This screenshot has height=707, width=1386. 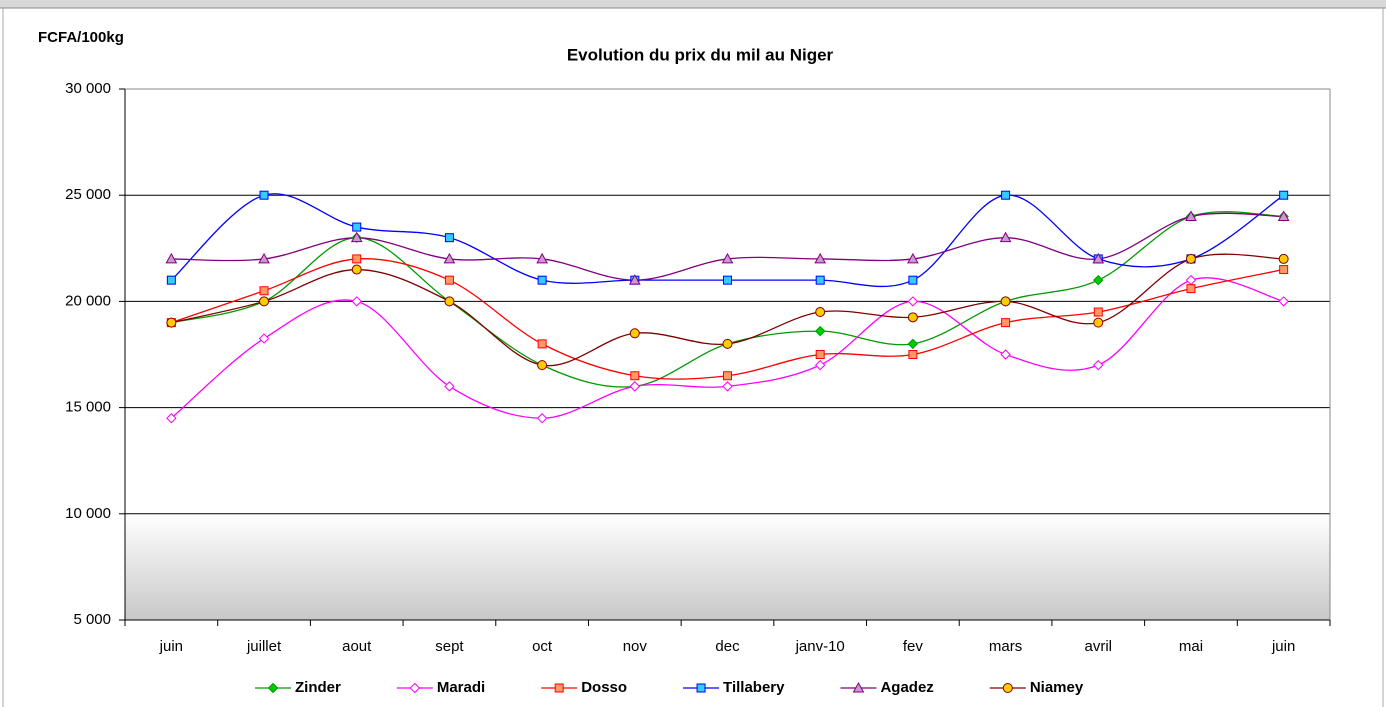 What do you see at coordinates (318, 687) in the screenshot?
I see `legend-label: Zinder` at bounding box center [318, 687].